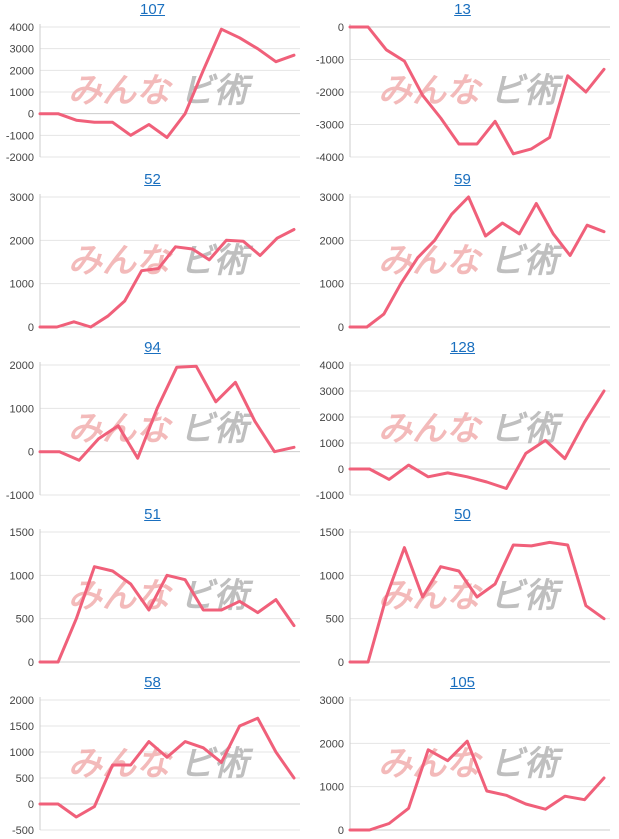  I want to click on chart-panel: 51 1500 1000 500 0 みんな ビ術, so click(152, 588).